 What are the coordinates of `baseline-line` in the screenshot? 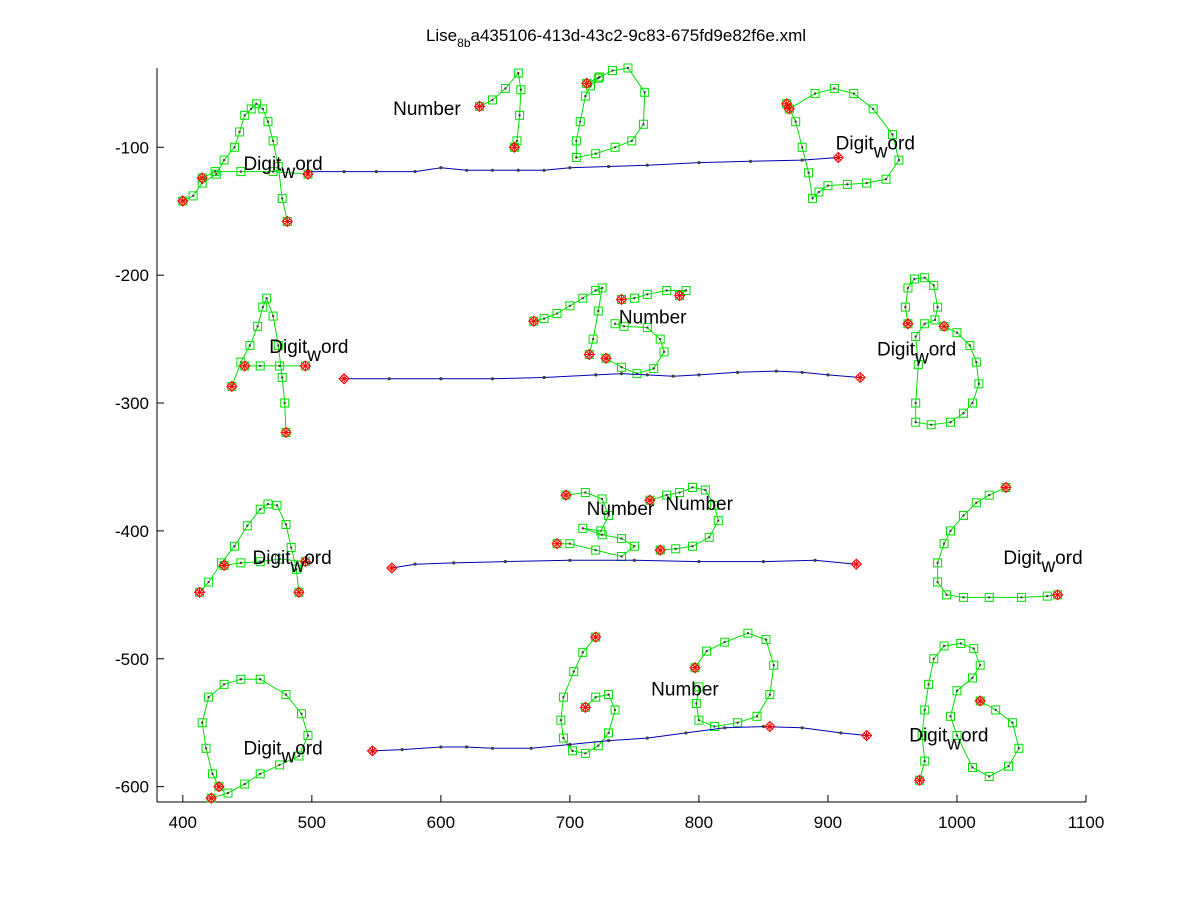 It's located at (624, 564).